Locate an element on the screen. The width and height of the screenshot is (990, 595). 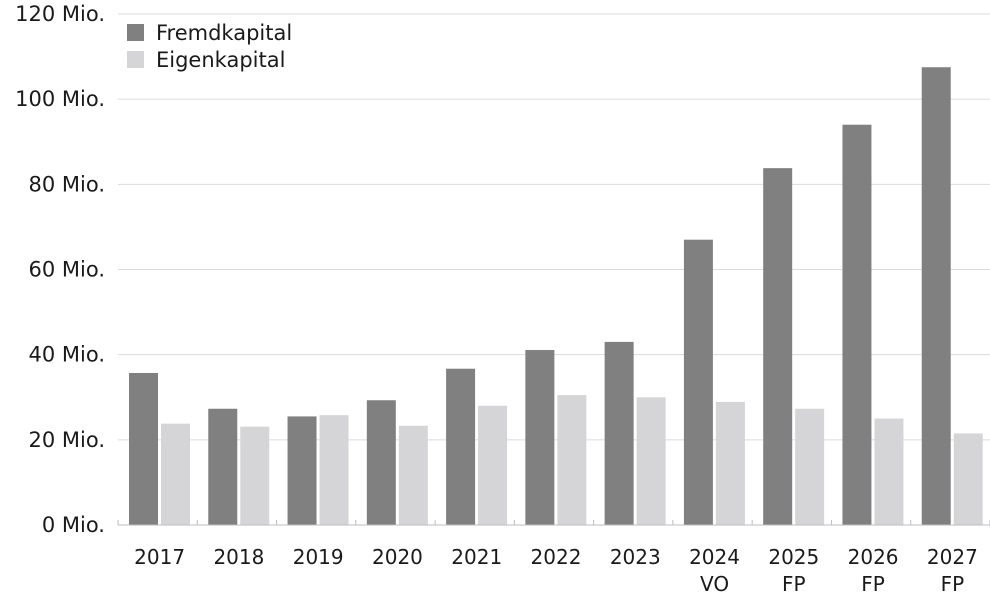
x-tick-label: 2021 is located at coordinates (476, 557).